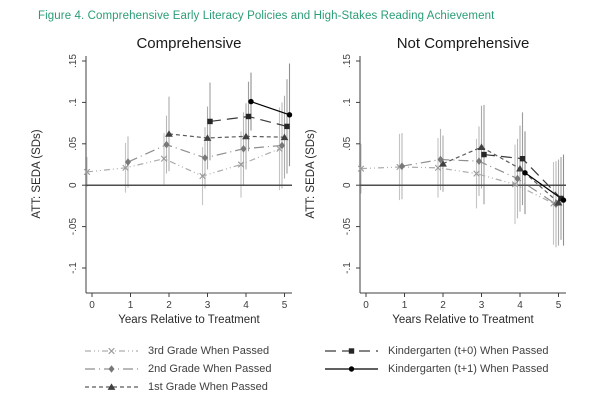 The width and height of the screenshot is (600, 400). Describe the element at coordinates (405, 305) in the screenshot. I see `x-tick-label: 1` at that location.